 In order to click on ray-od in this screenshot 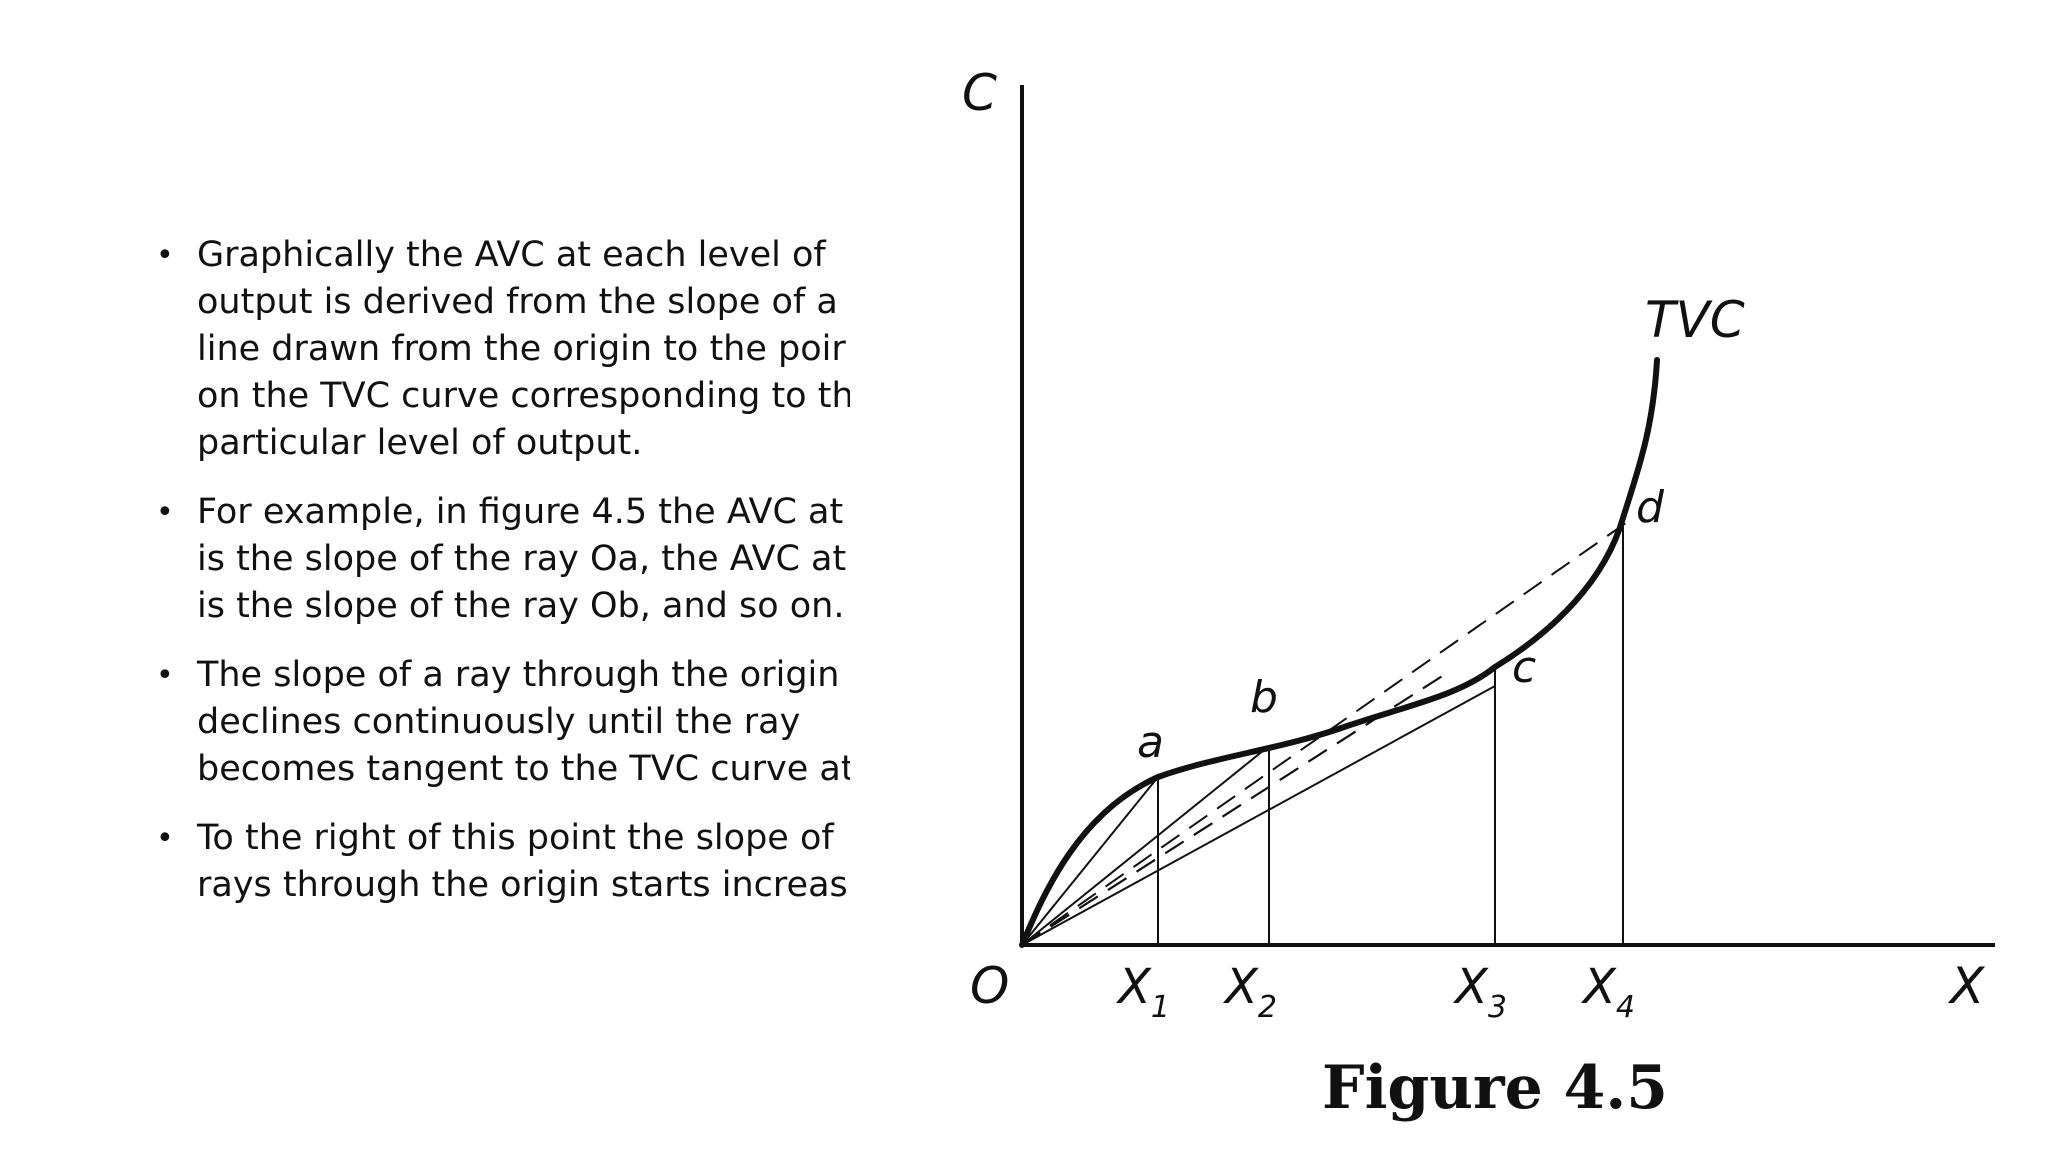, I will do `click(1327, 731)`.